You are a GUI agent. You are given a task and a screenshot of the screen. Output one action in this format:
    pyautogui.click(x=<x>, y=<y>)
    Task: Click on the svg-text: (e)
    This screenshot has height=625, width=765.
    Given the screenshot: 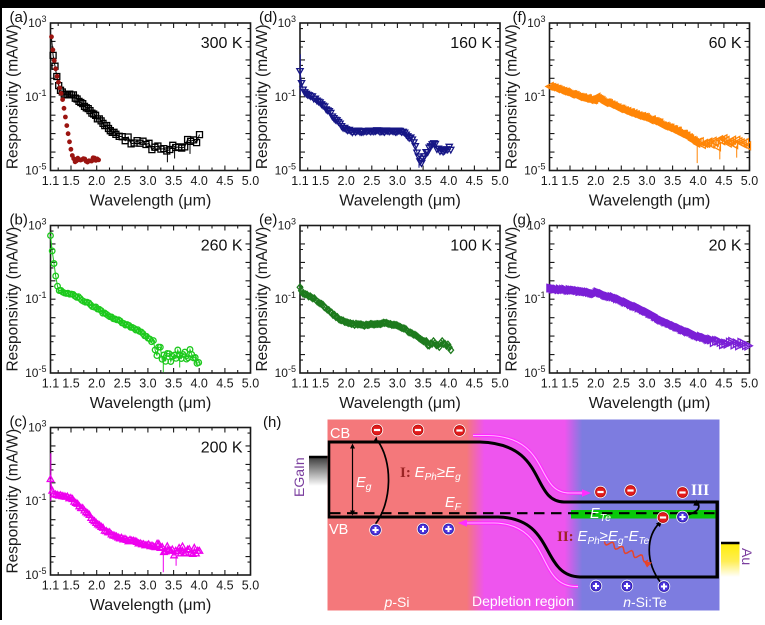 What is the action you would take?
    pyautogui.click(x=268, y=220)
    